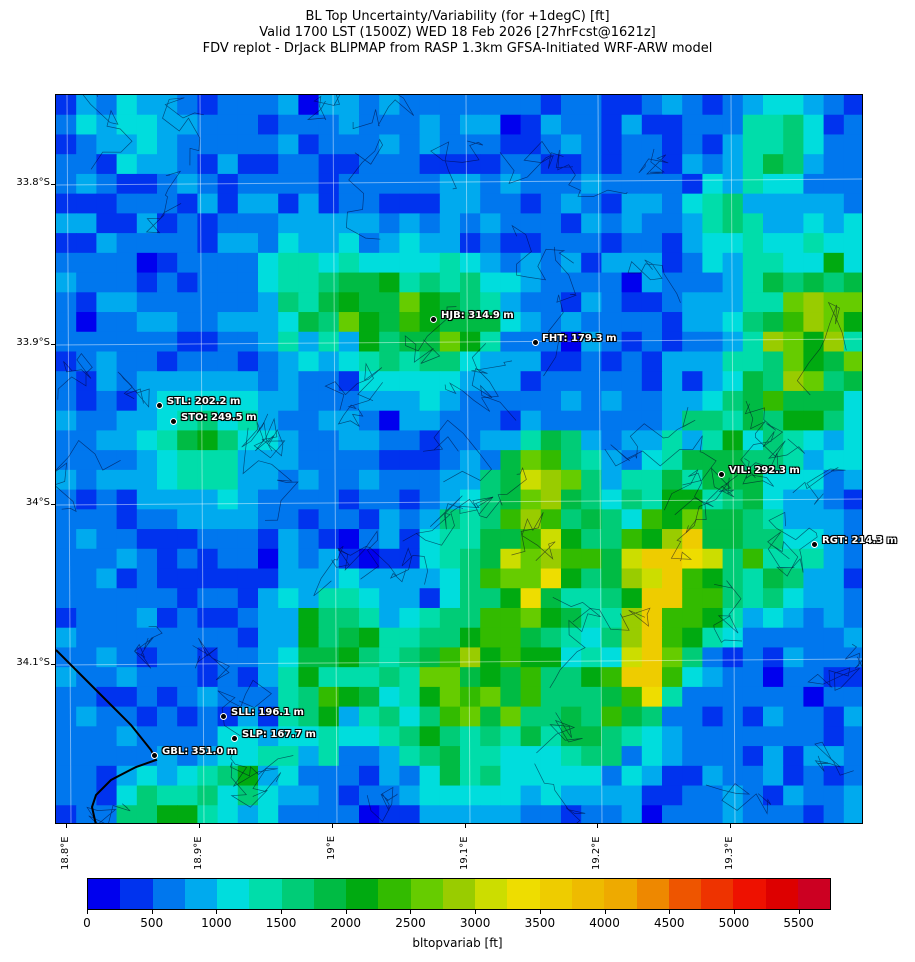 Image resolution: width=915 pixels, height=962 pixels. What do you see at coordinates (464, 853) in the screenshot?
I see `lon-label-19-1: 19.1°E` at bounding box center [464, 853].